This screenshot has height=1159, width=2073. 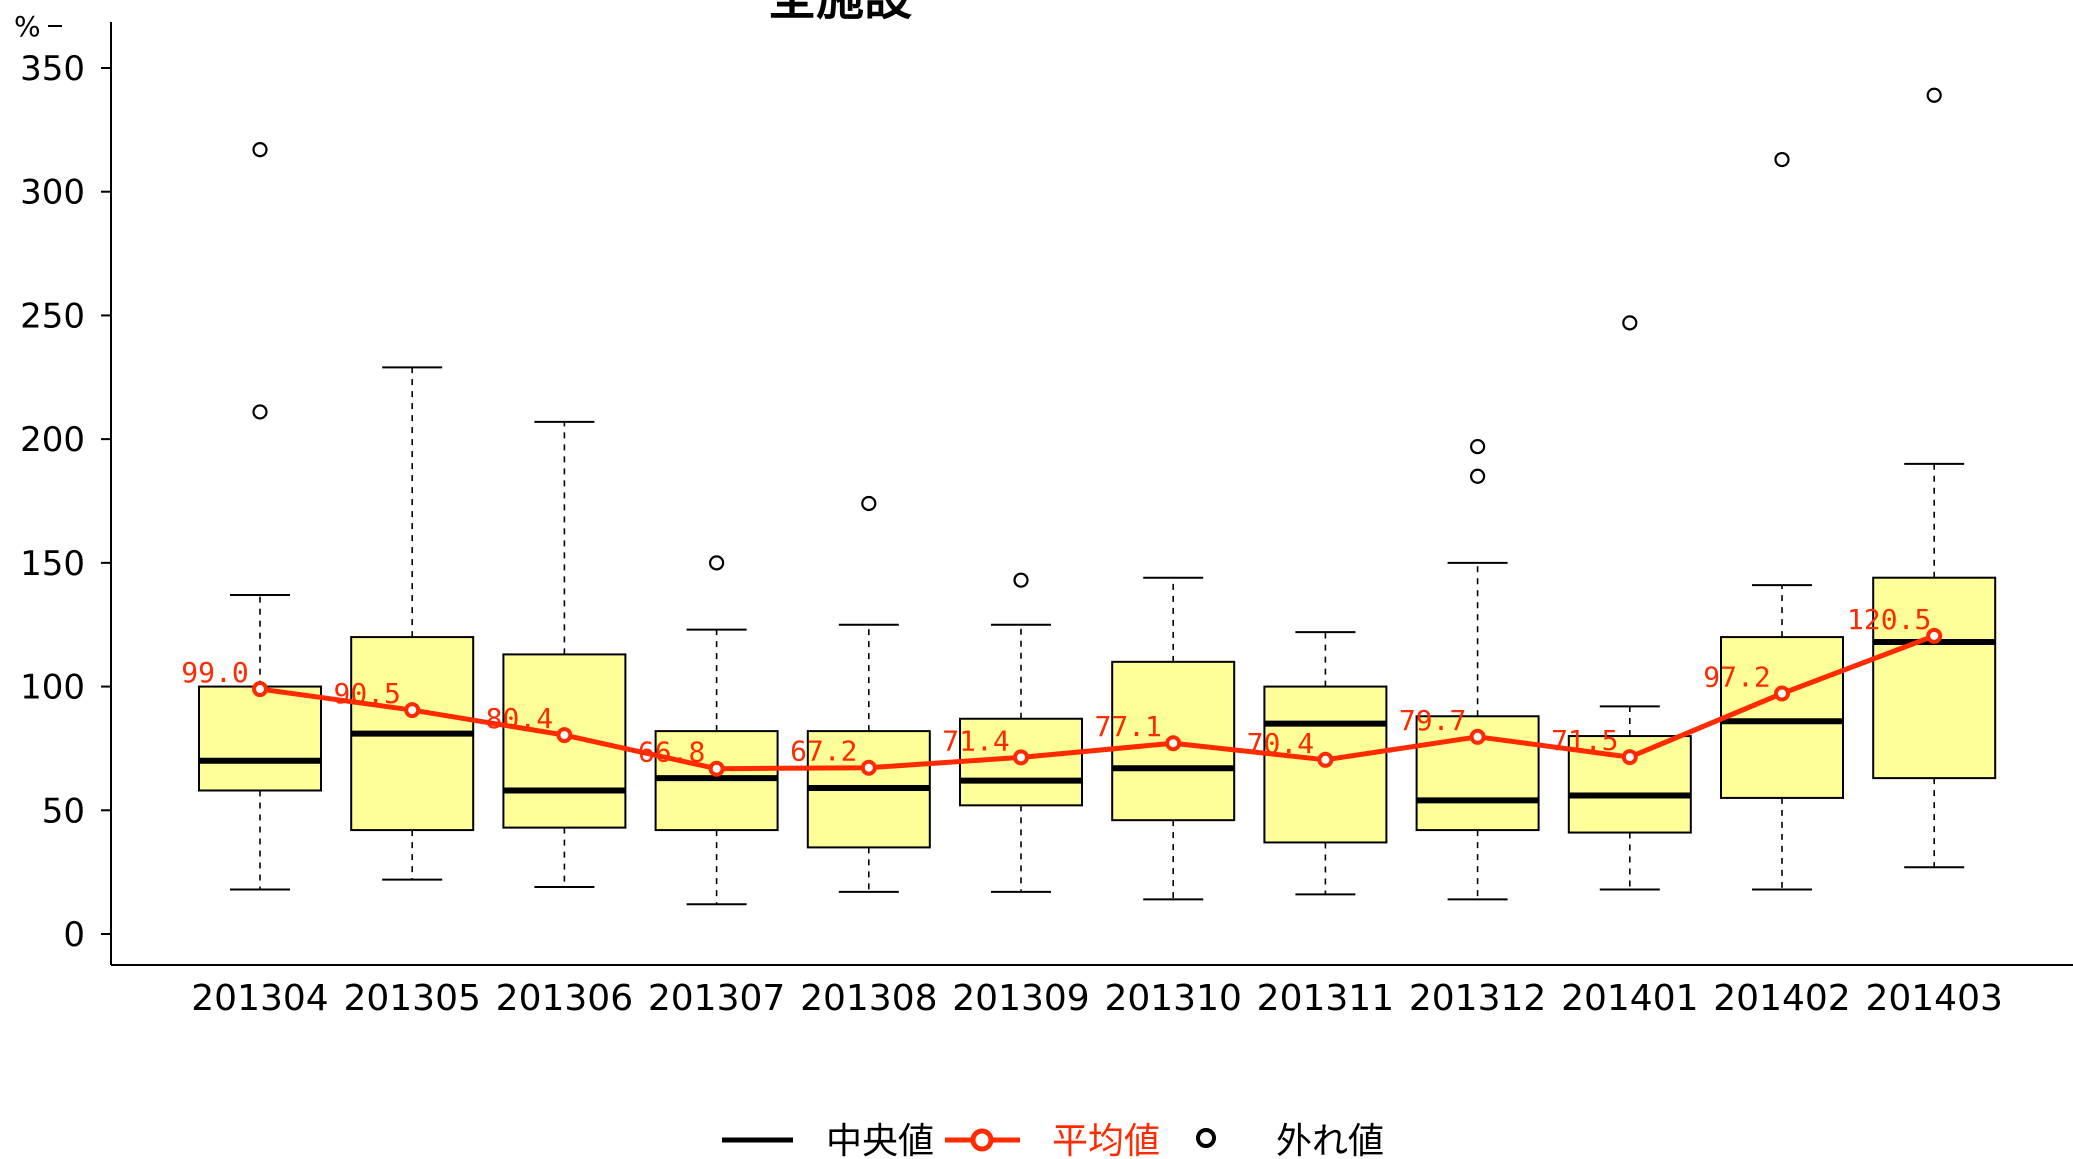 What do you see at coordinates (1097, 702) in the screenshot?
I see `mean-line` at bounding box center [1097, 702].